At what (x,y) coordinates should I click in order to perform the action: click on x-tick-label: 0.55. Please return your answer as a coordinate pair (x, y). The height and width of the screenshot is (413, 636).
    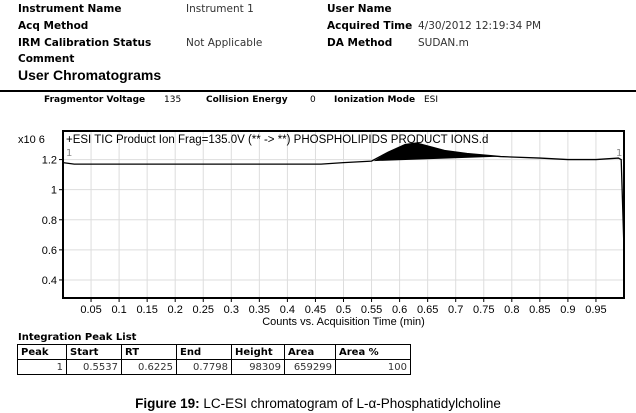
    Looking at the image, I should click on (371, 310).